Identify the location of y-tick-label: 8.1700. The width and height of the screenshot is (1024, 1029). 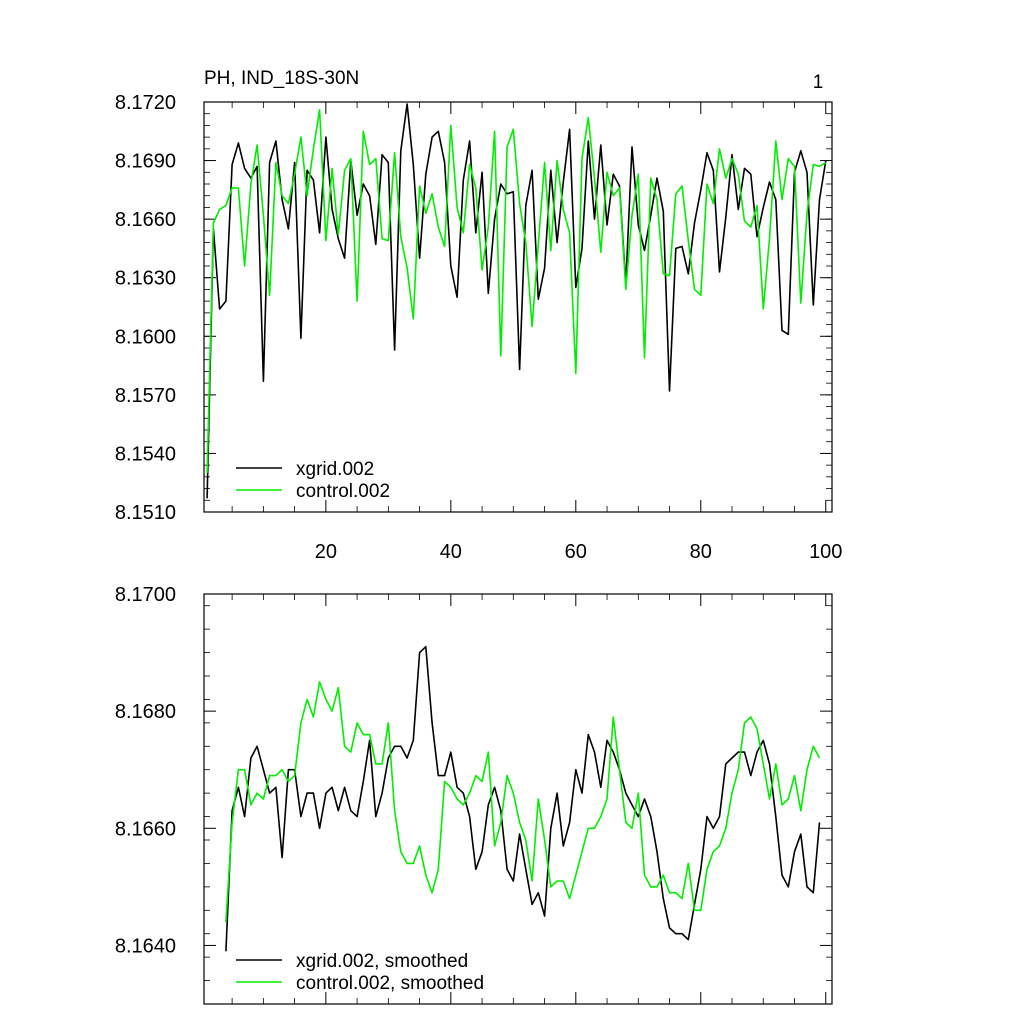
(145, 595).